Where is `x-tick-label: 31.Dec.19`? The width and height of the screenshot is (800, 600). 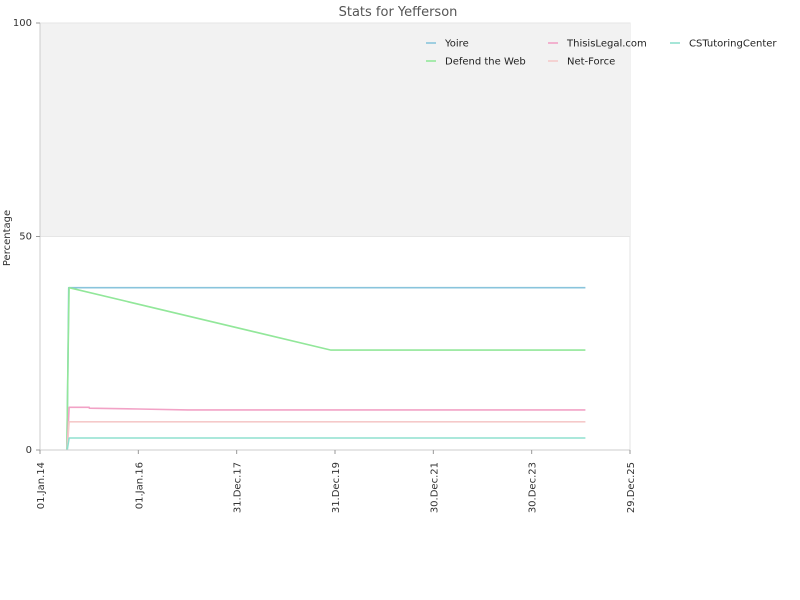
x-tick-label: 31.Dec.19 is located at coordinates (336, 487).